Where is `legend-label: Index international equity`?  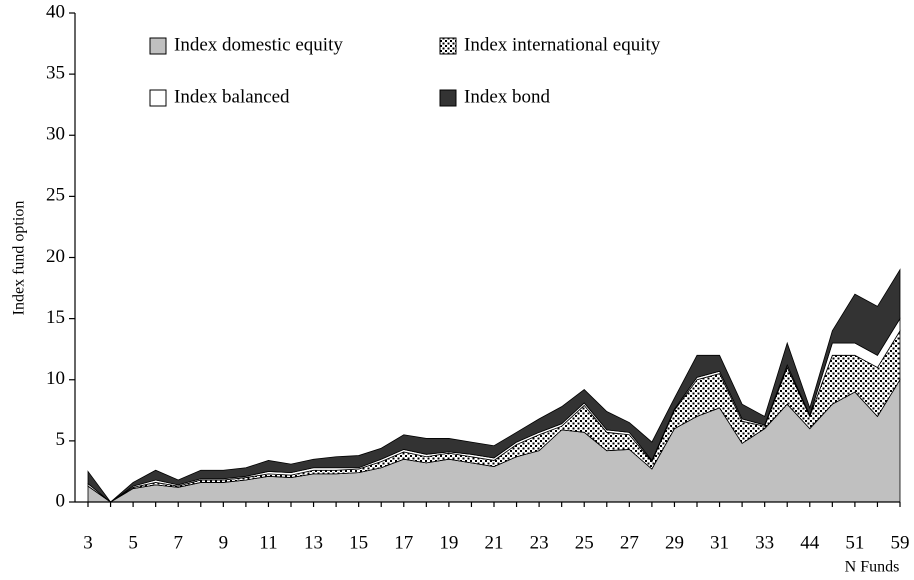 legend-label: Index international equity is located at coordinates (562, 44).